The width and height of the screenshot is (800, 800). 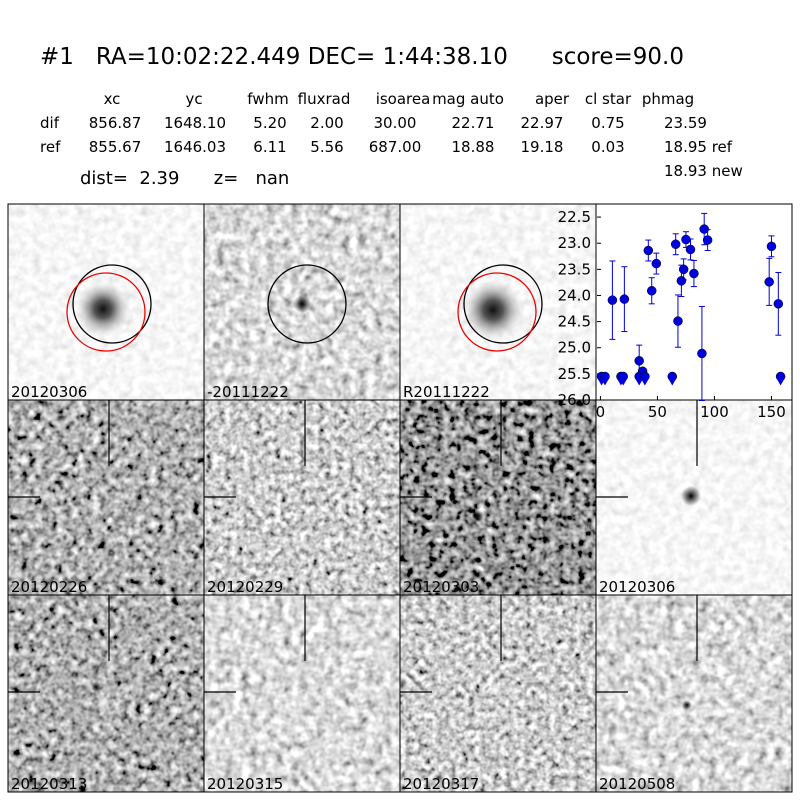 I want to click on column-header: mag auto, so click(x=468, y=99).